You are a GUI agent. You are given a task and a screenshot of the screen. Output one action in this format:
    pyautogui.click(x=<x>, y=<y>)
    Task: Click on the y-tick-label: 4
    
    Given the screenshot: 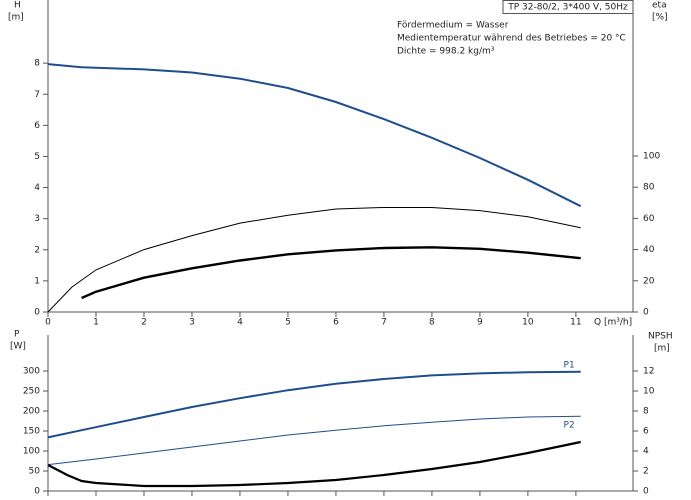 What is the action you would take?
    pyautogui.click(x=37, y=188)
    